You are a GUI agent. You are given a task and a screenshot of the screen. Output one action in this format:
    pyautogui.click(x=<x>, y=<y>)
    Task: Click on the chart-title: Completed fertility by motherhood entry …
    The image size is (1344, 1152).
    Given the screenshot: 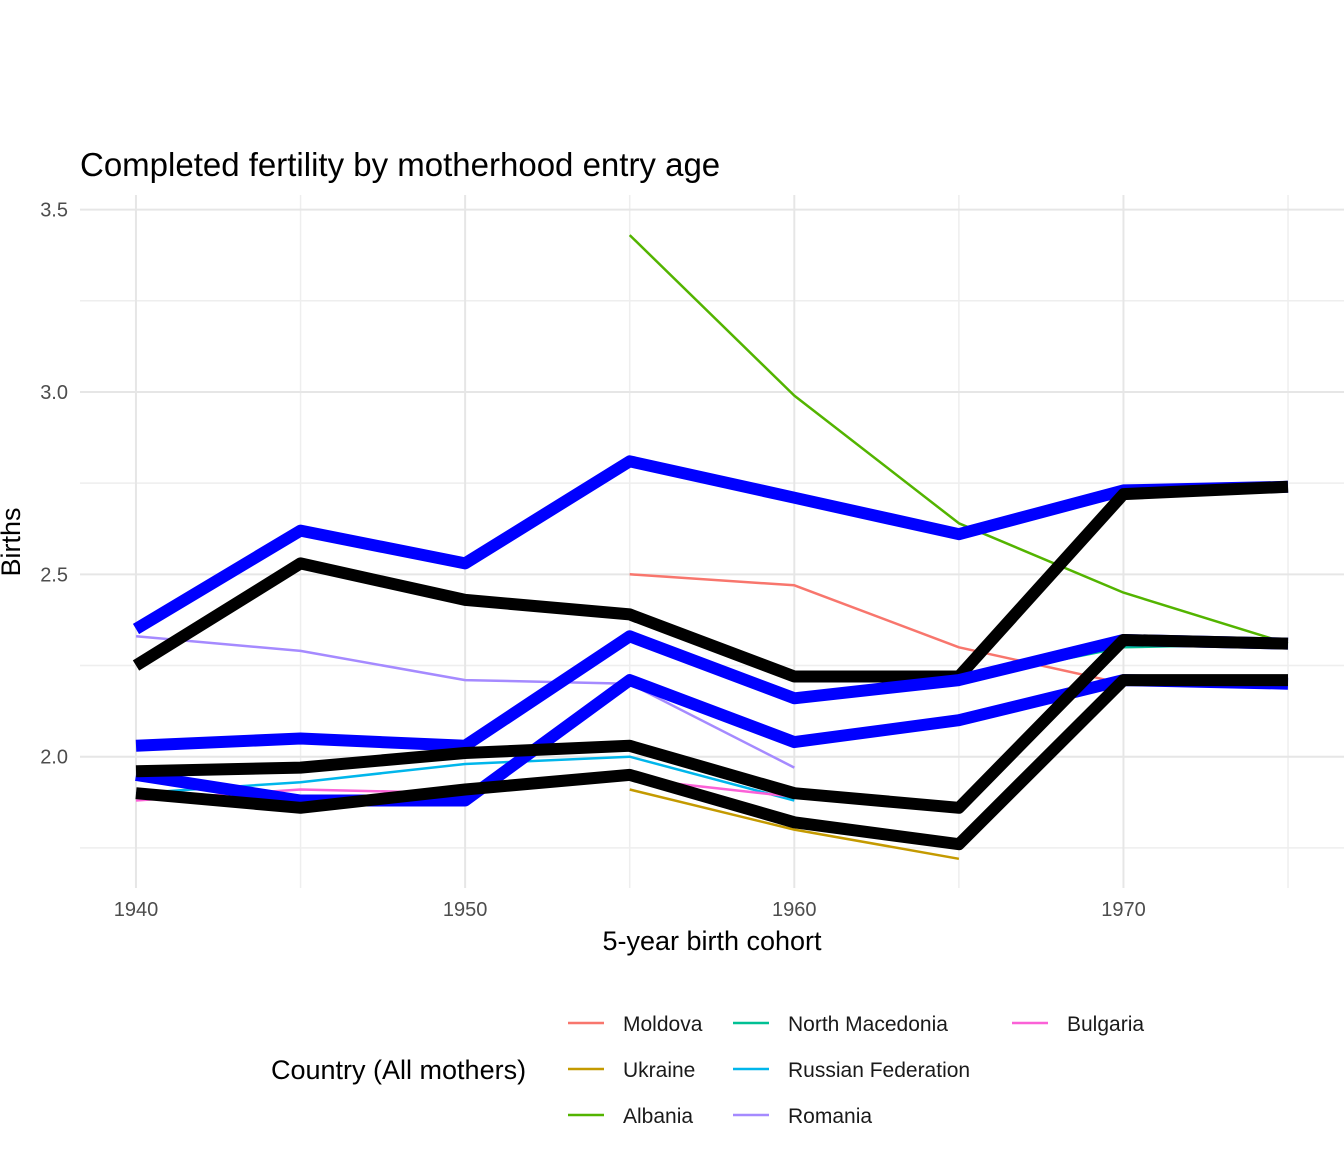 What is the action you would take?
    pyautogui.click(x=400, y=164)
    